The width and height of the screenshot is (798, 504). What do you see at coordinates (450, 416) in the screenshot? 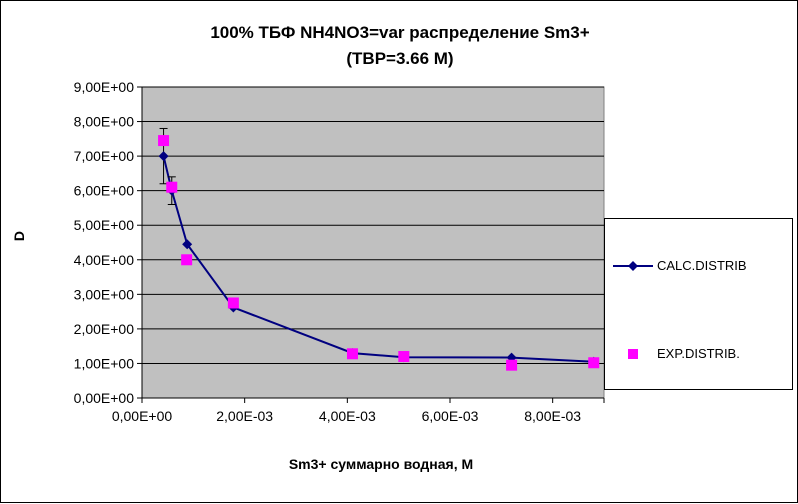
I see `x-tick-label: 6,00E-03` at bounding box center [450, 416].